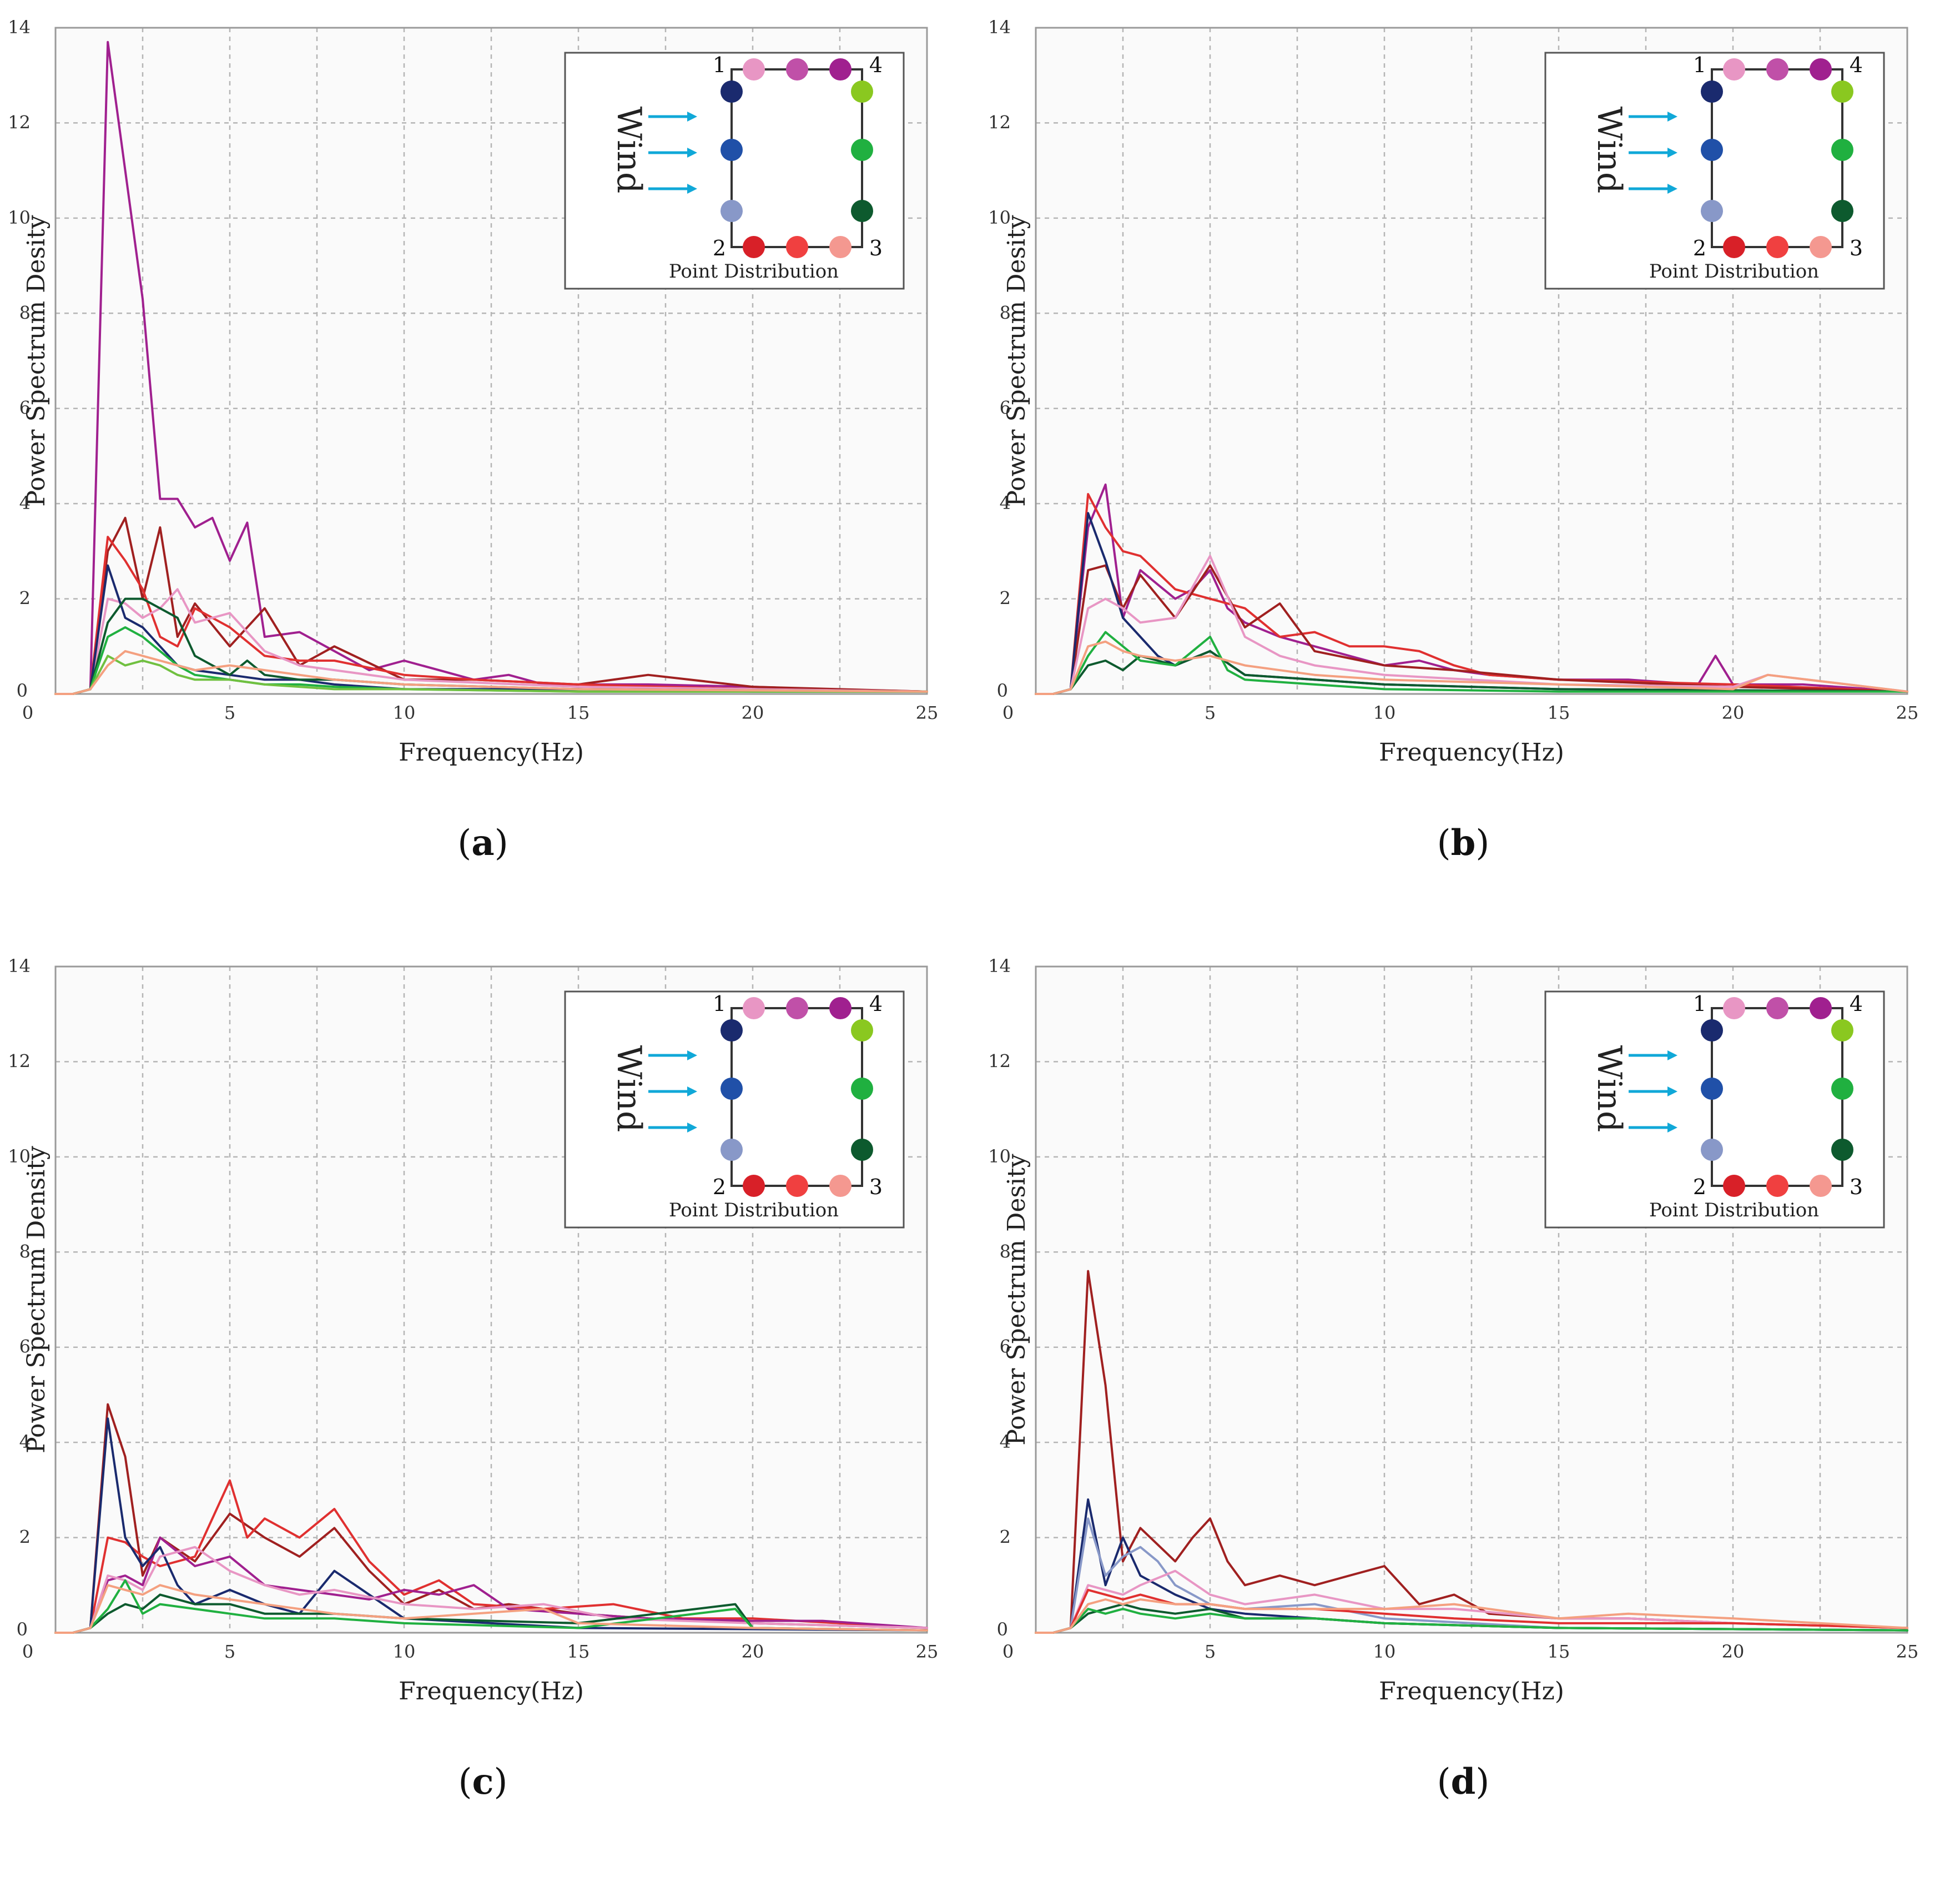  What do you see at coordinates (25, 312) in the screenshot?
I see `y-tick-label: 8` at bounding box center [25, 312].